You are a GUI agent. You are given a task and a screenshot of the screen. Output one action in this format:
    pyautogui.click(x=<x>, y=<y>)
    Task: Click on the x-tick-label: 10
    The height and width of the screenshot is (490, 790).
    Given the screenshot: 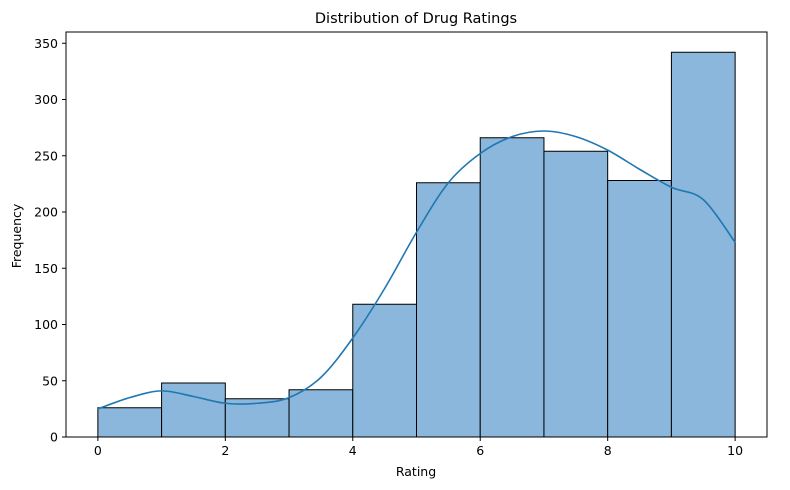 What is the action you would take?
    pyautogui.click(x=735, y=450)
    